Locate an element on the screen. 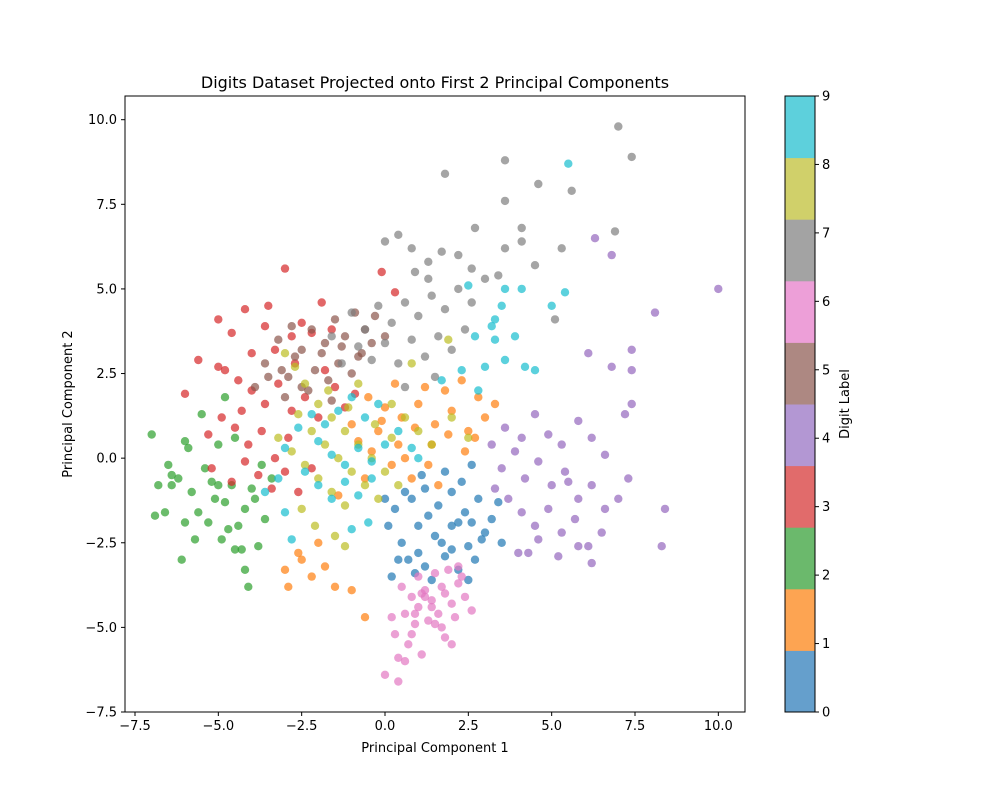 The image size is (1000, 804). x-axis-label: Principal Component 1 is located at coordinates (434, 748).